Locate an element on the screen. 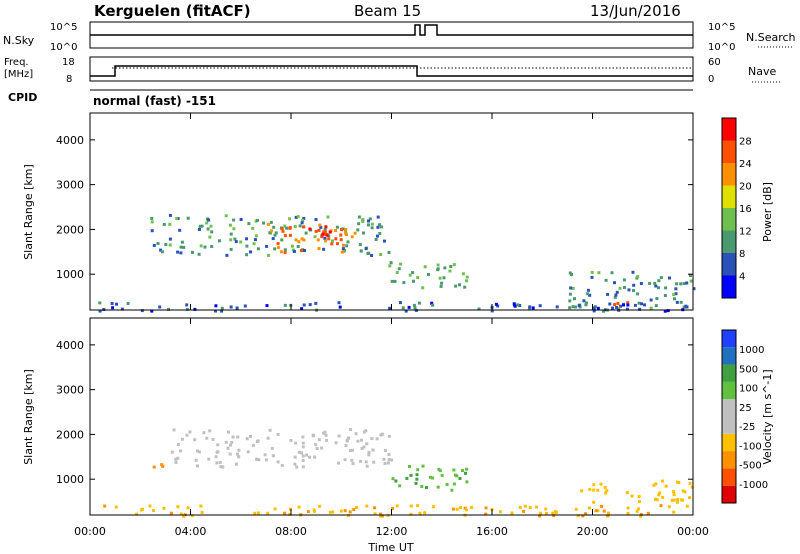 The height and width of the screenshot is (554, 800). date-title: 13/Jun/2016 is located at coordinates (635, 11).